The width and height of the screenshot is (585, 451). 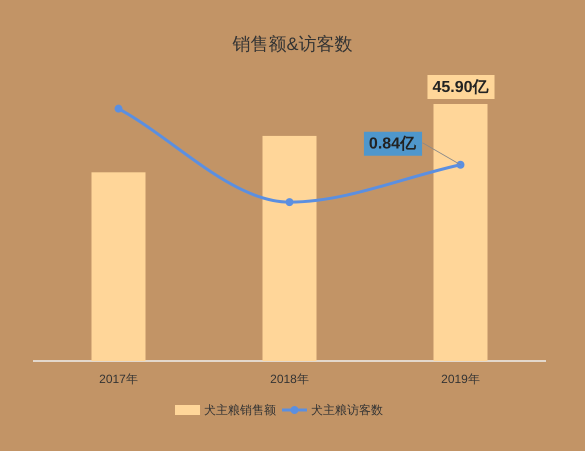 I want to click on data-label: 45.90亿, so click(x=461, y=87).